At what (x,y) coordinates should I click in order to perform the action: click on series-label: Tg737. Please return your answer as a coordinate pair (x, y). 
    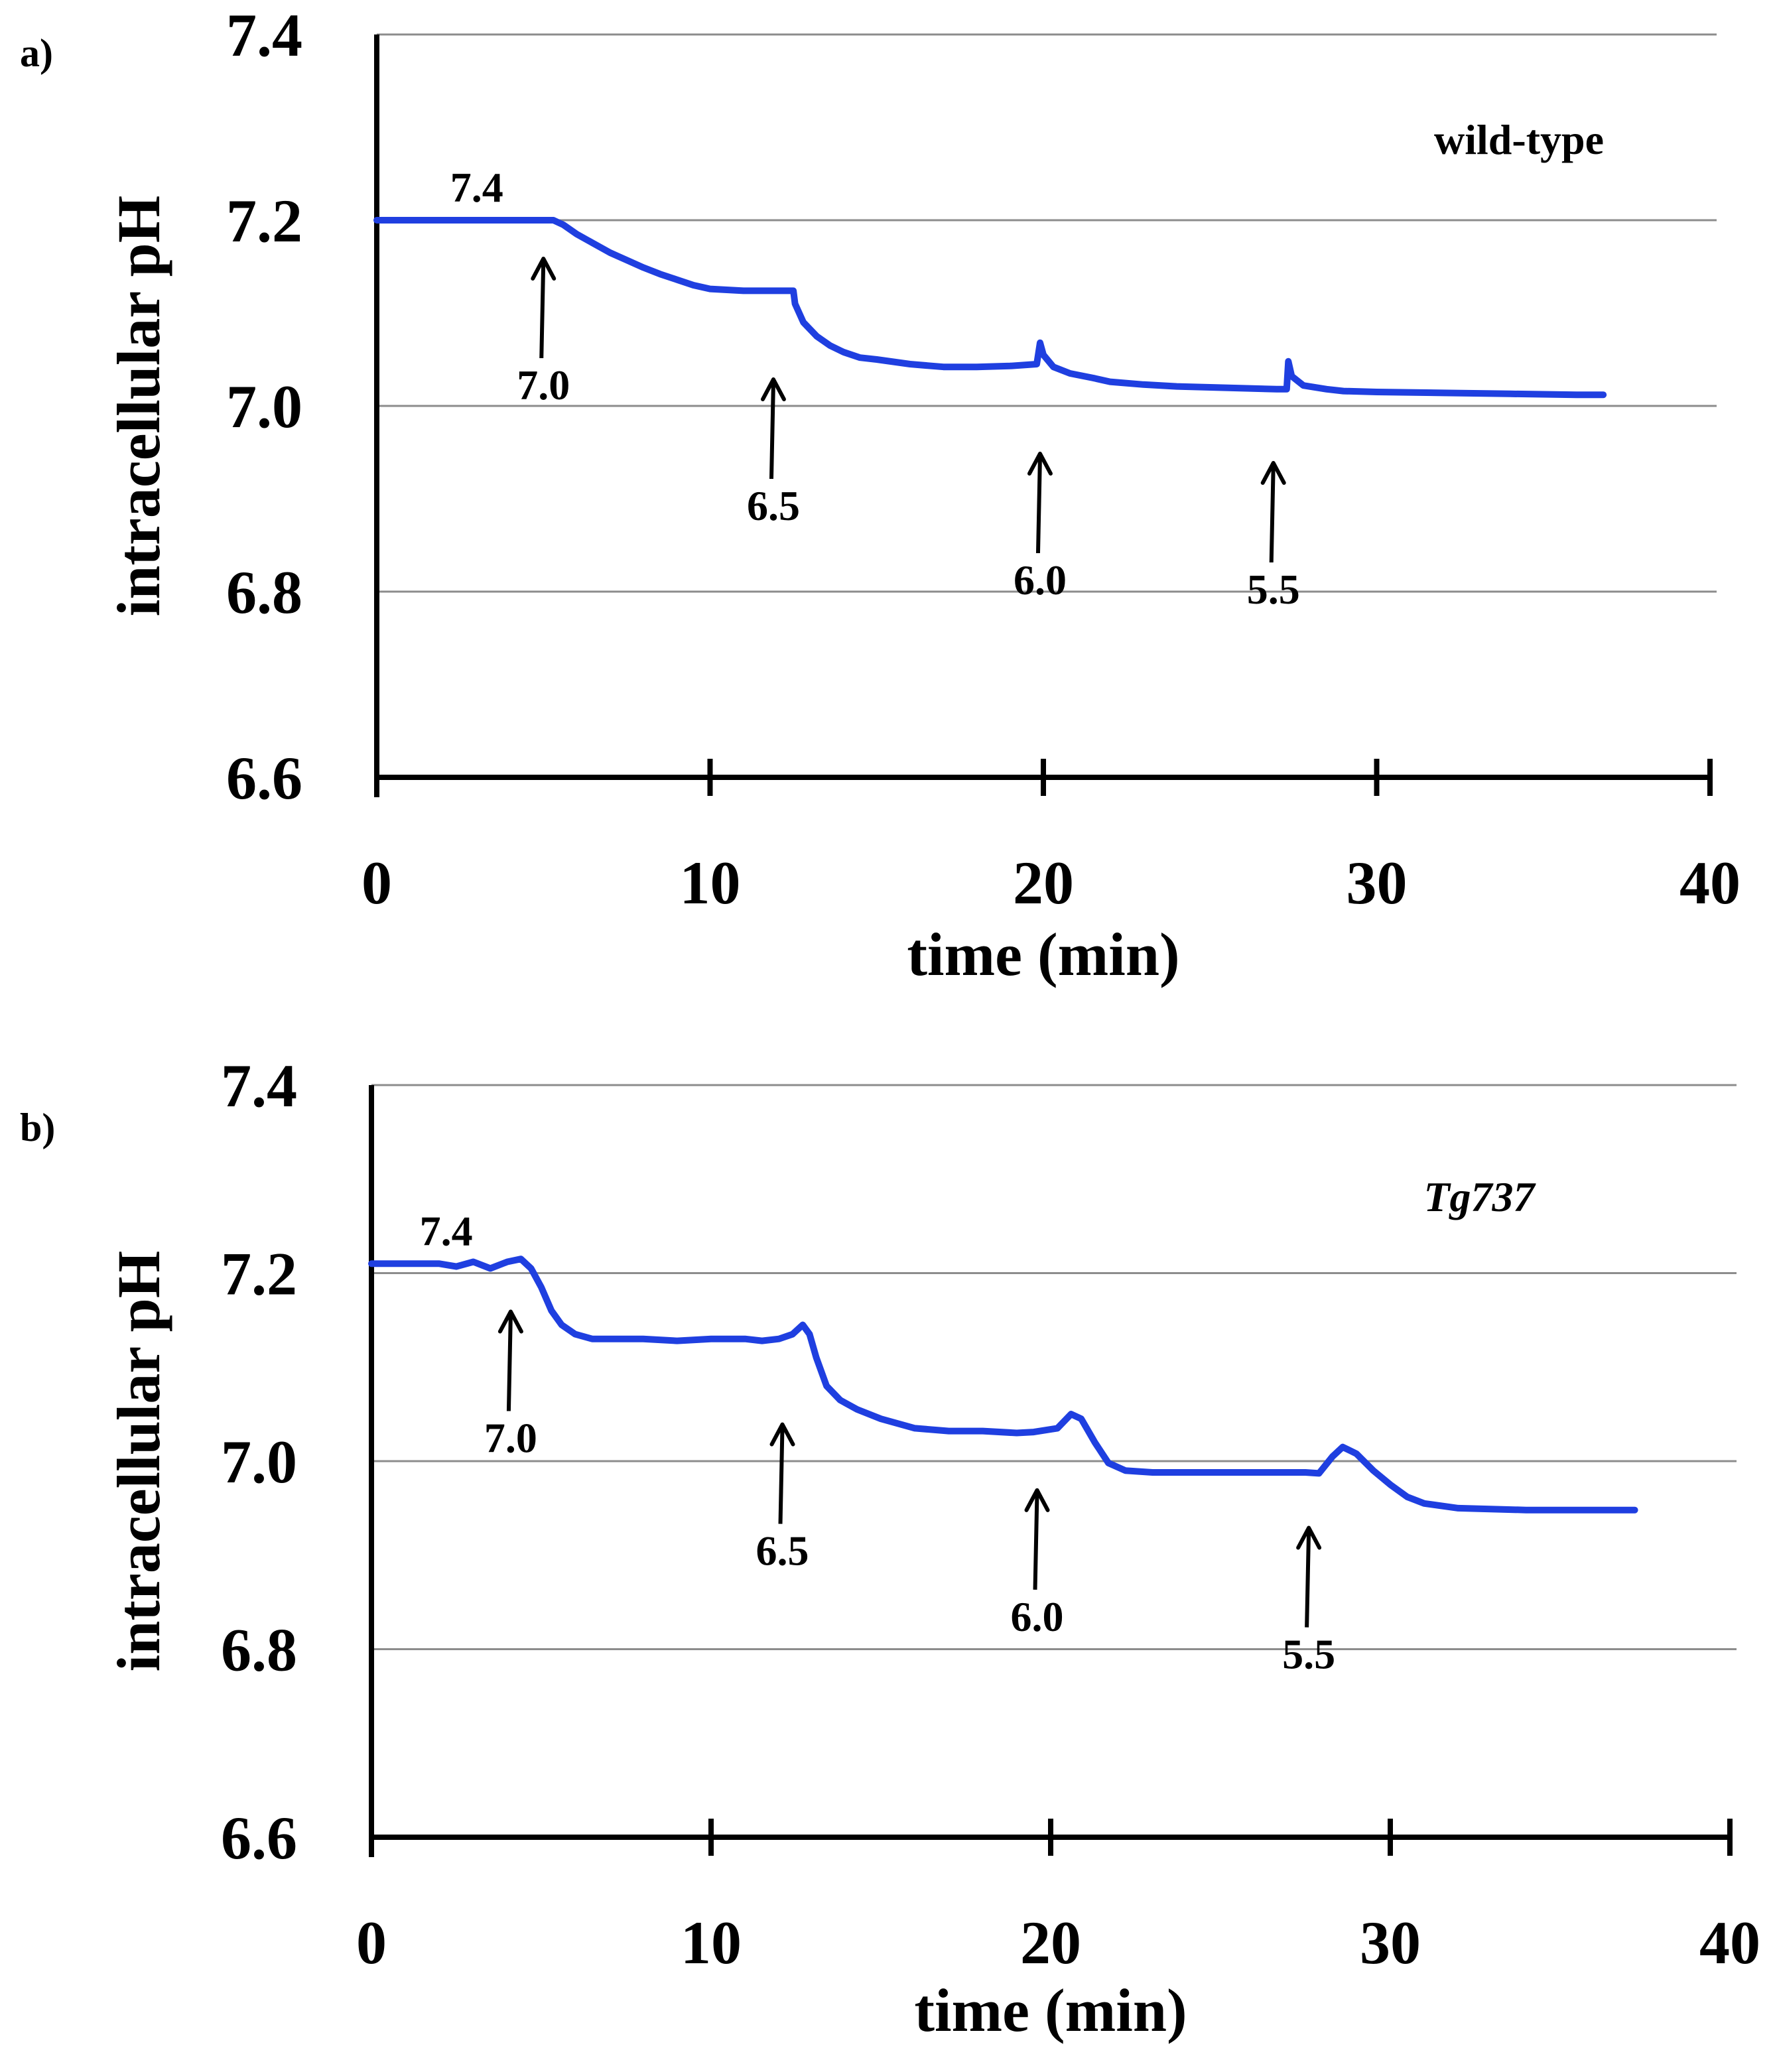
    Looking at the image, I should click on (1479, 1196).